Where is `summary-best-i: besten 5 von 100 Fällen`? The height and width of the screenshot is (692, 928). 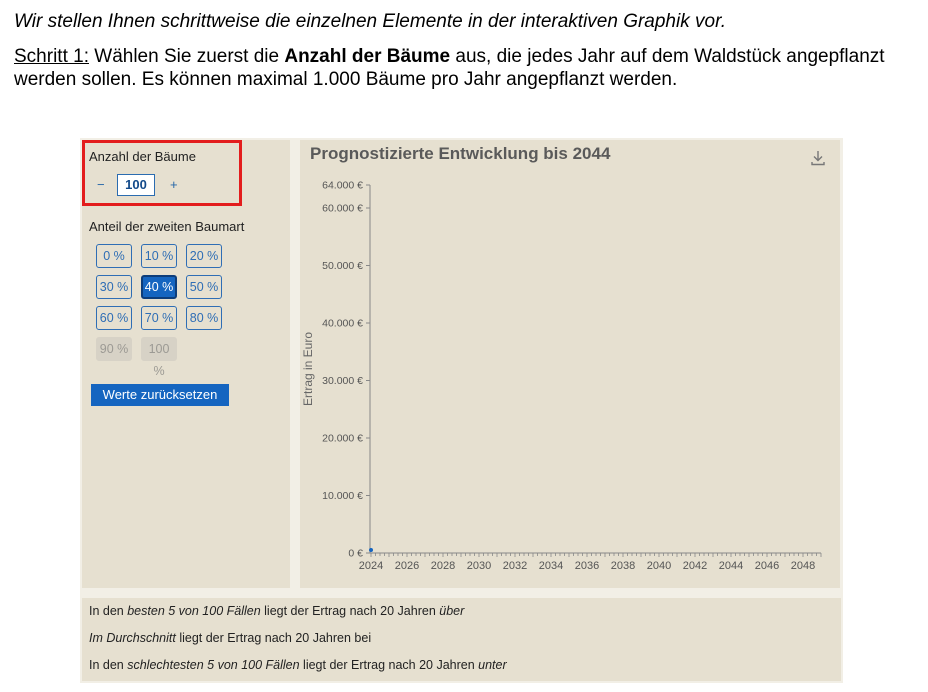 summary-best-i: besten 5 von 100 Fällen is located at coordinates (194, 611).